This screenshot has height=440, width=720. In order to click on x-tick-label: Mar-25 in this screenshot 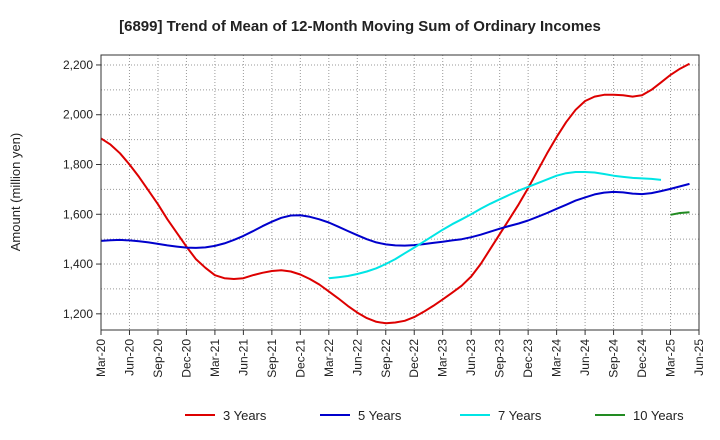, I will do `click(671, 358)`.